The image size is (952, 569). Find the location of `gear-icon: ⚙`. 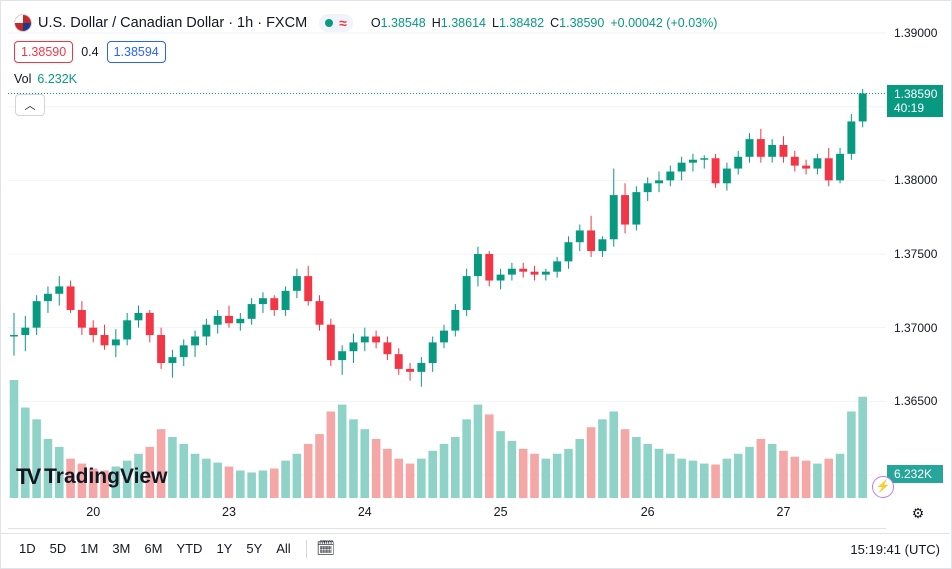

gear-icon: ⚙ is located at coordinates (918, 513).